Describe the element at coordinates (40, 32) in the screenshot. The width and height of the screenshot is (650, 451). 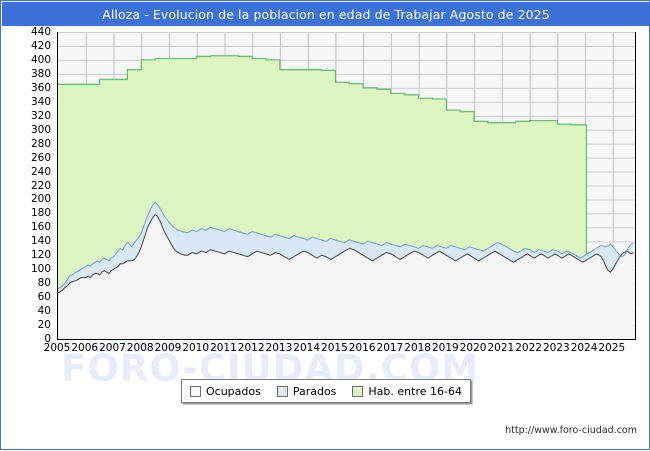
I see `y-tick-label: 440` at that location.